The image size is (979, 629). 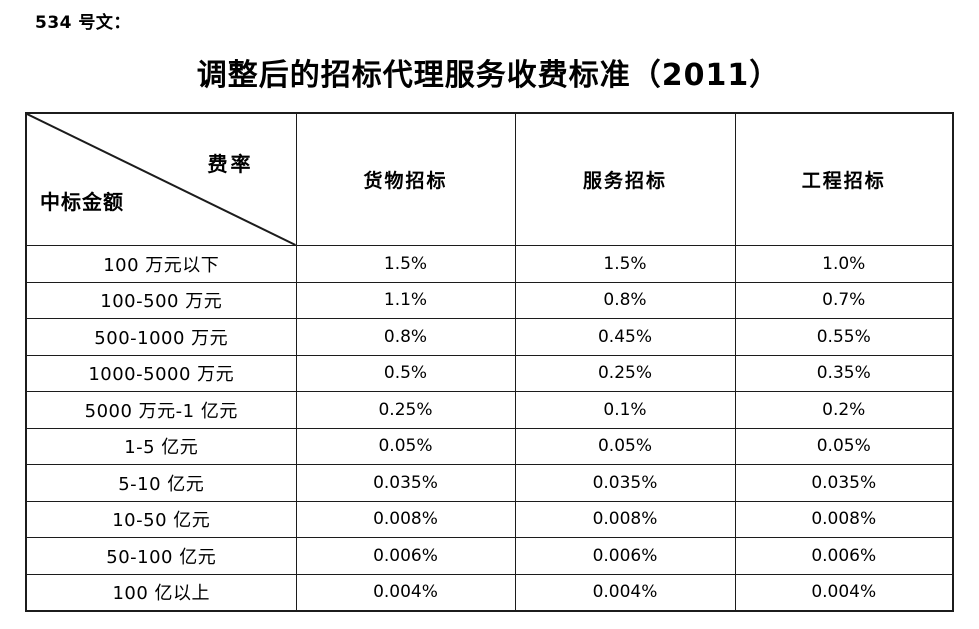 I want to click on table-row: 1-5 亿元 0.05% 0.05% 0.05%, so click(x=489, y=446).